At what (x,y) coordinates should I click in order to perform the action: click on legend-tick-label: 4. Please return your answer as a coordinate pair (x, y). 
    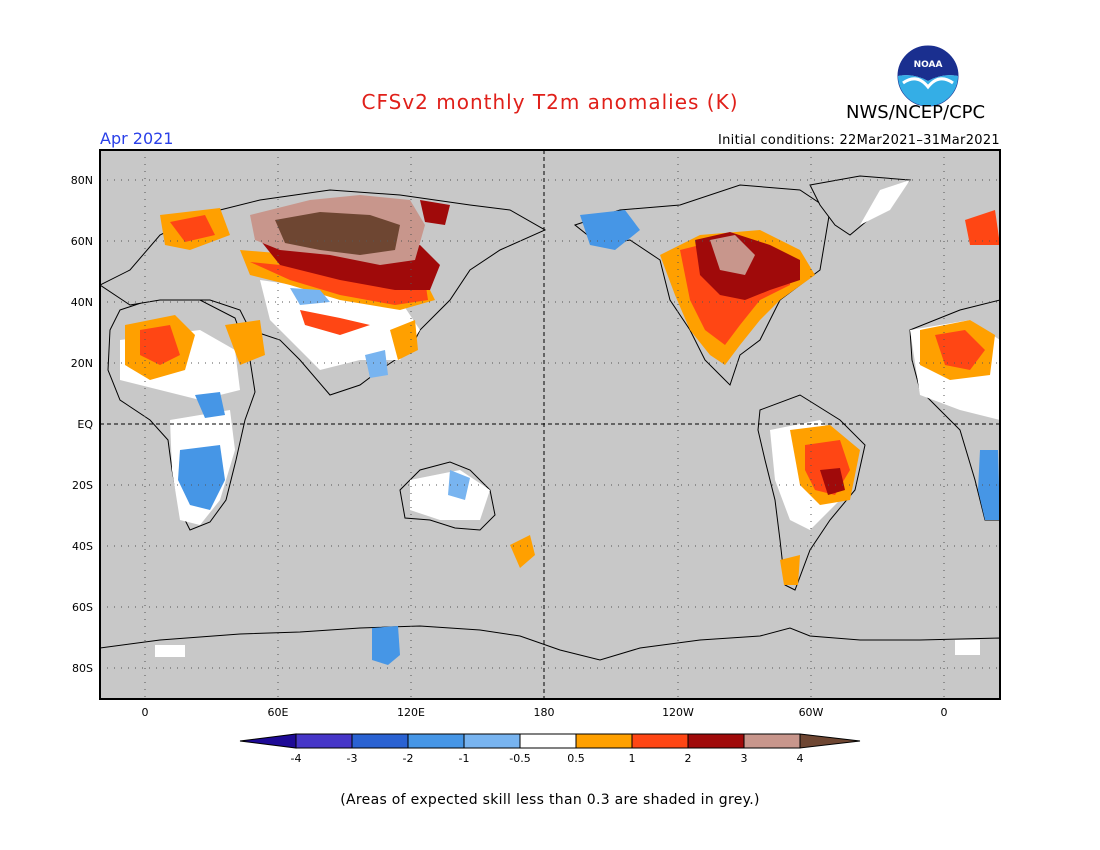
    Looking at the image, I should click on (800, 758).